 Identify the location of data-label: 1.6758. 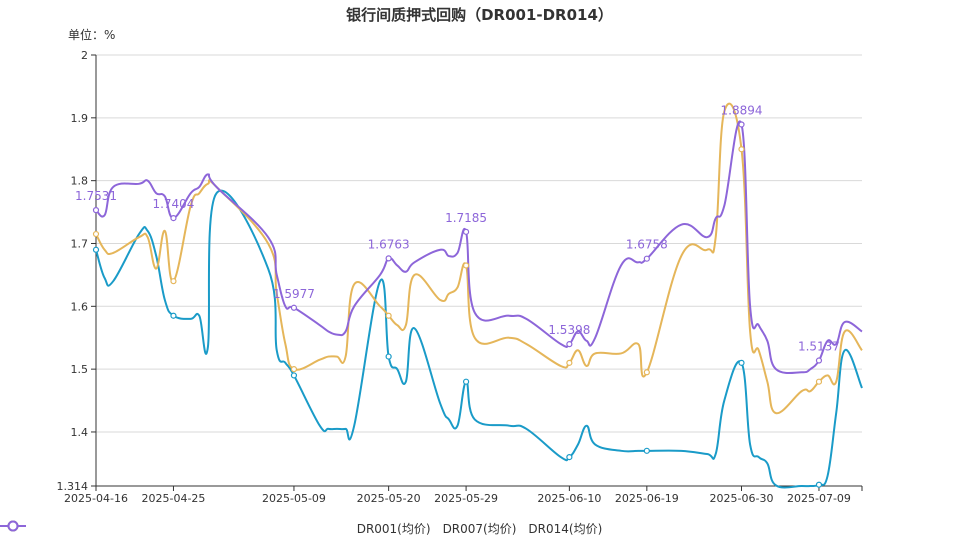
(647, 245).